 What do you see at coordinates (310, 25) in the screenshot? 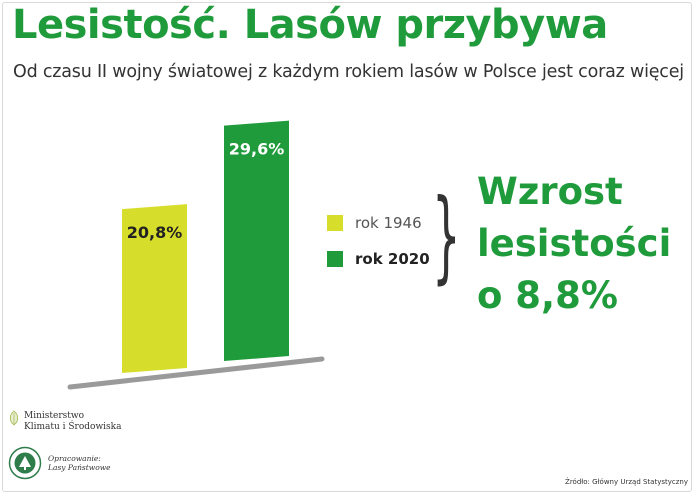
I see `page-title: Lesistość. Lasów przybywa` at bounding box center [310, 25].